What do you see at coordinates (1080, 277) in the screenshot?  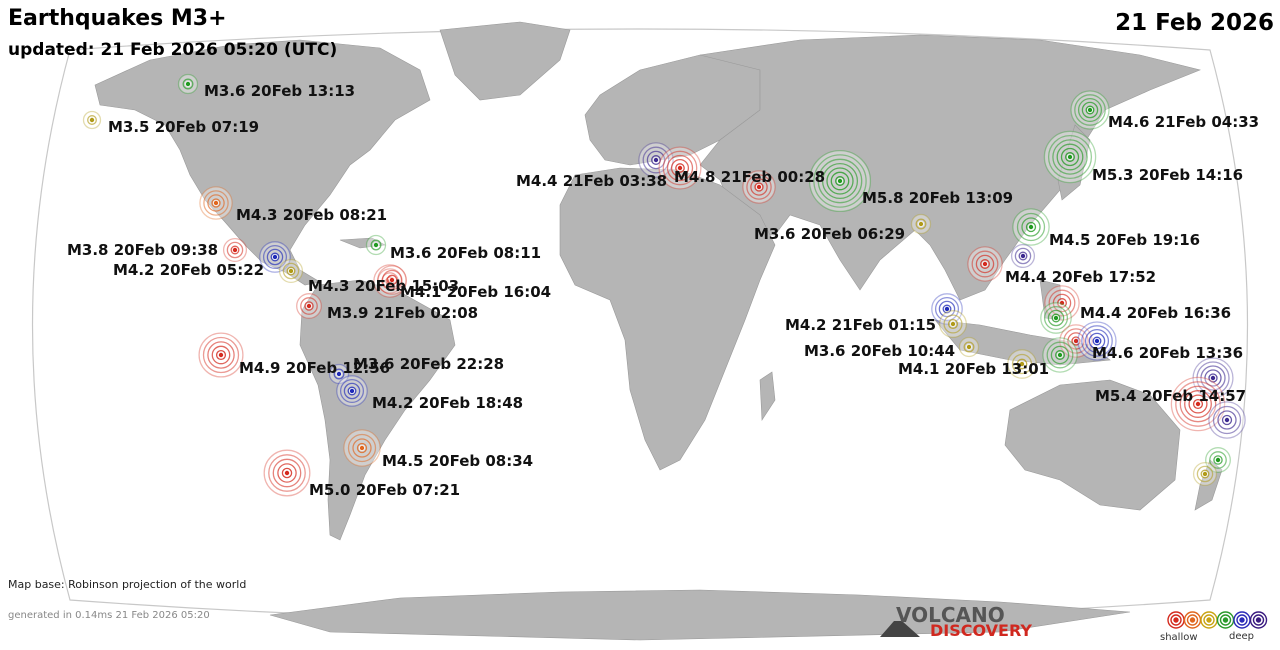 I see `earthquake-label: M4.4 20Feb 17:52` at bounding box center [1080, 277].